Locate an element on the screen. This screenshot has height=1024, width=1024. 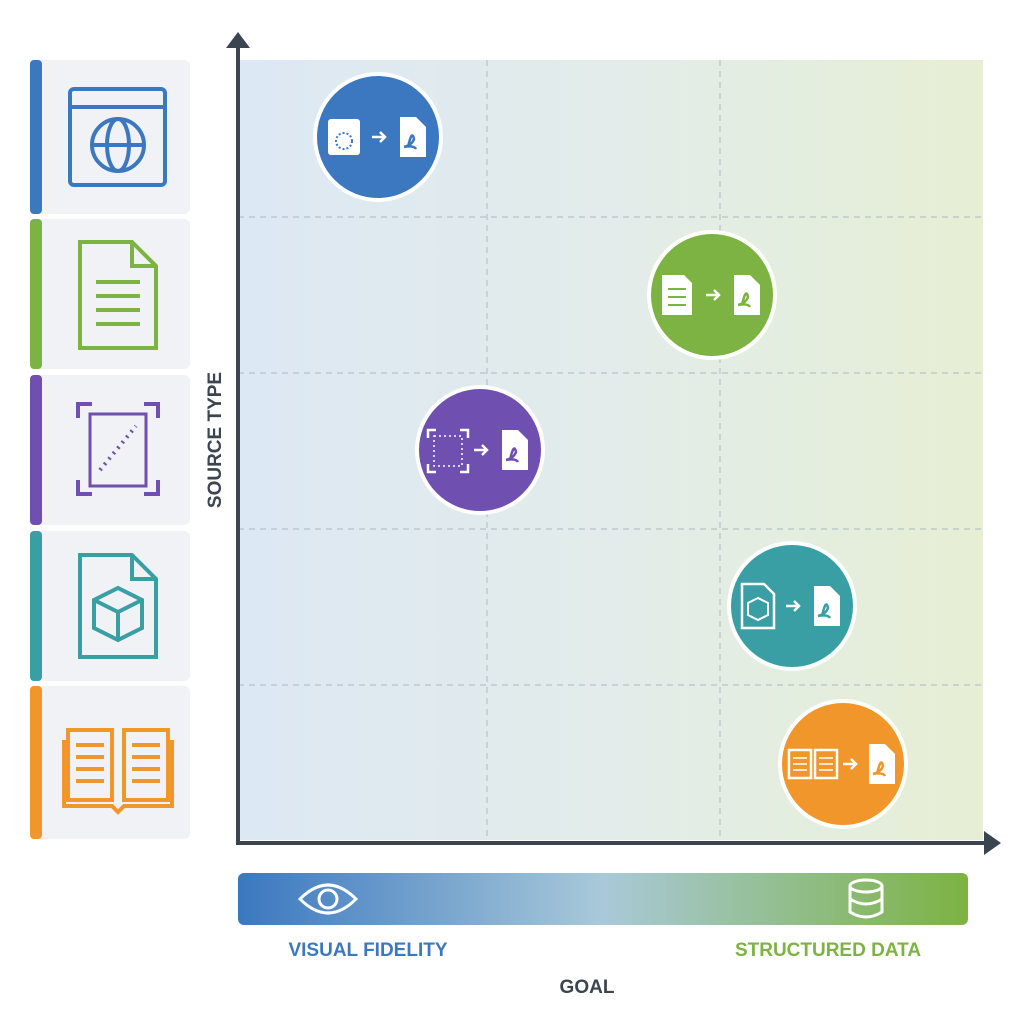
eye-icon is located at coordinates (328, 899).